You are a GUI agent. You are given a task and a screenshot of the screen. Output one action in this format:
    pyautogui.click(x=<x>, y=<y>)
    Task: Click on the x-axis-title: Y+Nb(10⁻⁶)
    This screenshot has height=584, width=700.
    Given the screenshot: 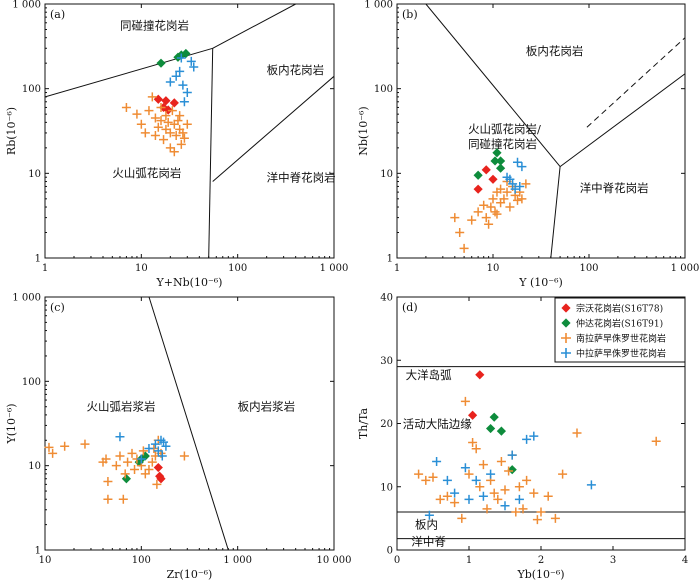 What is the action you would take?
    pyautogui.click(x=189, y=282)
    